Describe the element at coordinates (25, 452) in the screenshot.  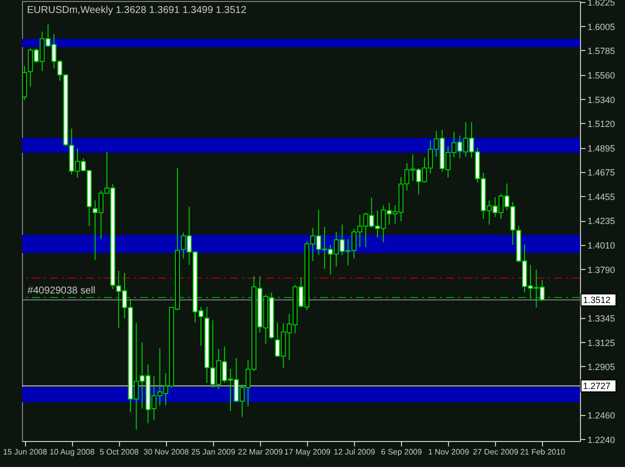
I see `x-tick-label: 15 Jun 2008` at that location.